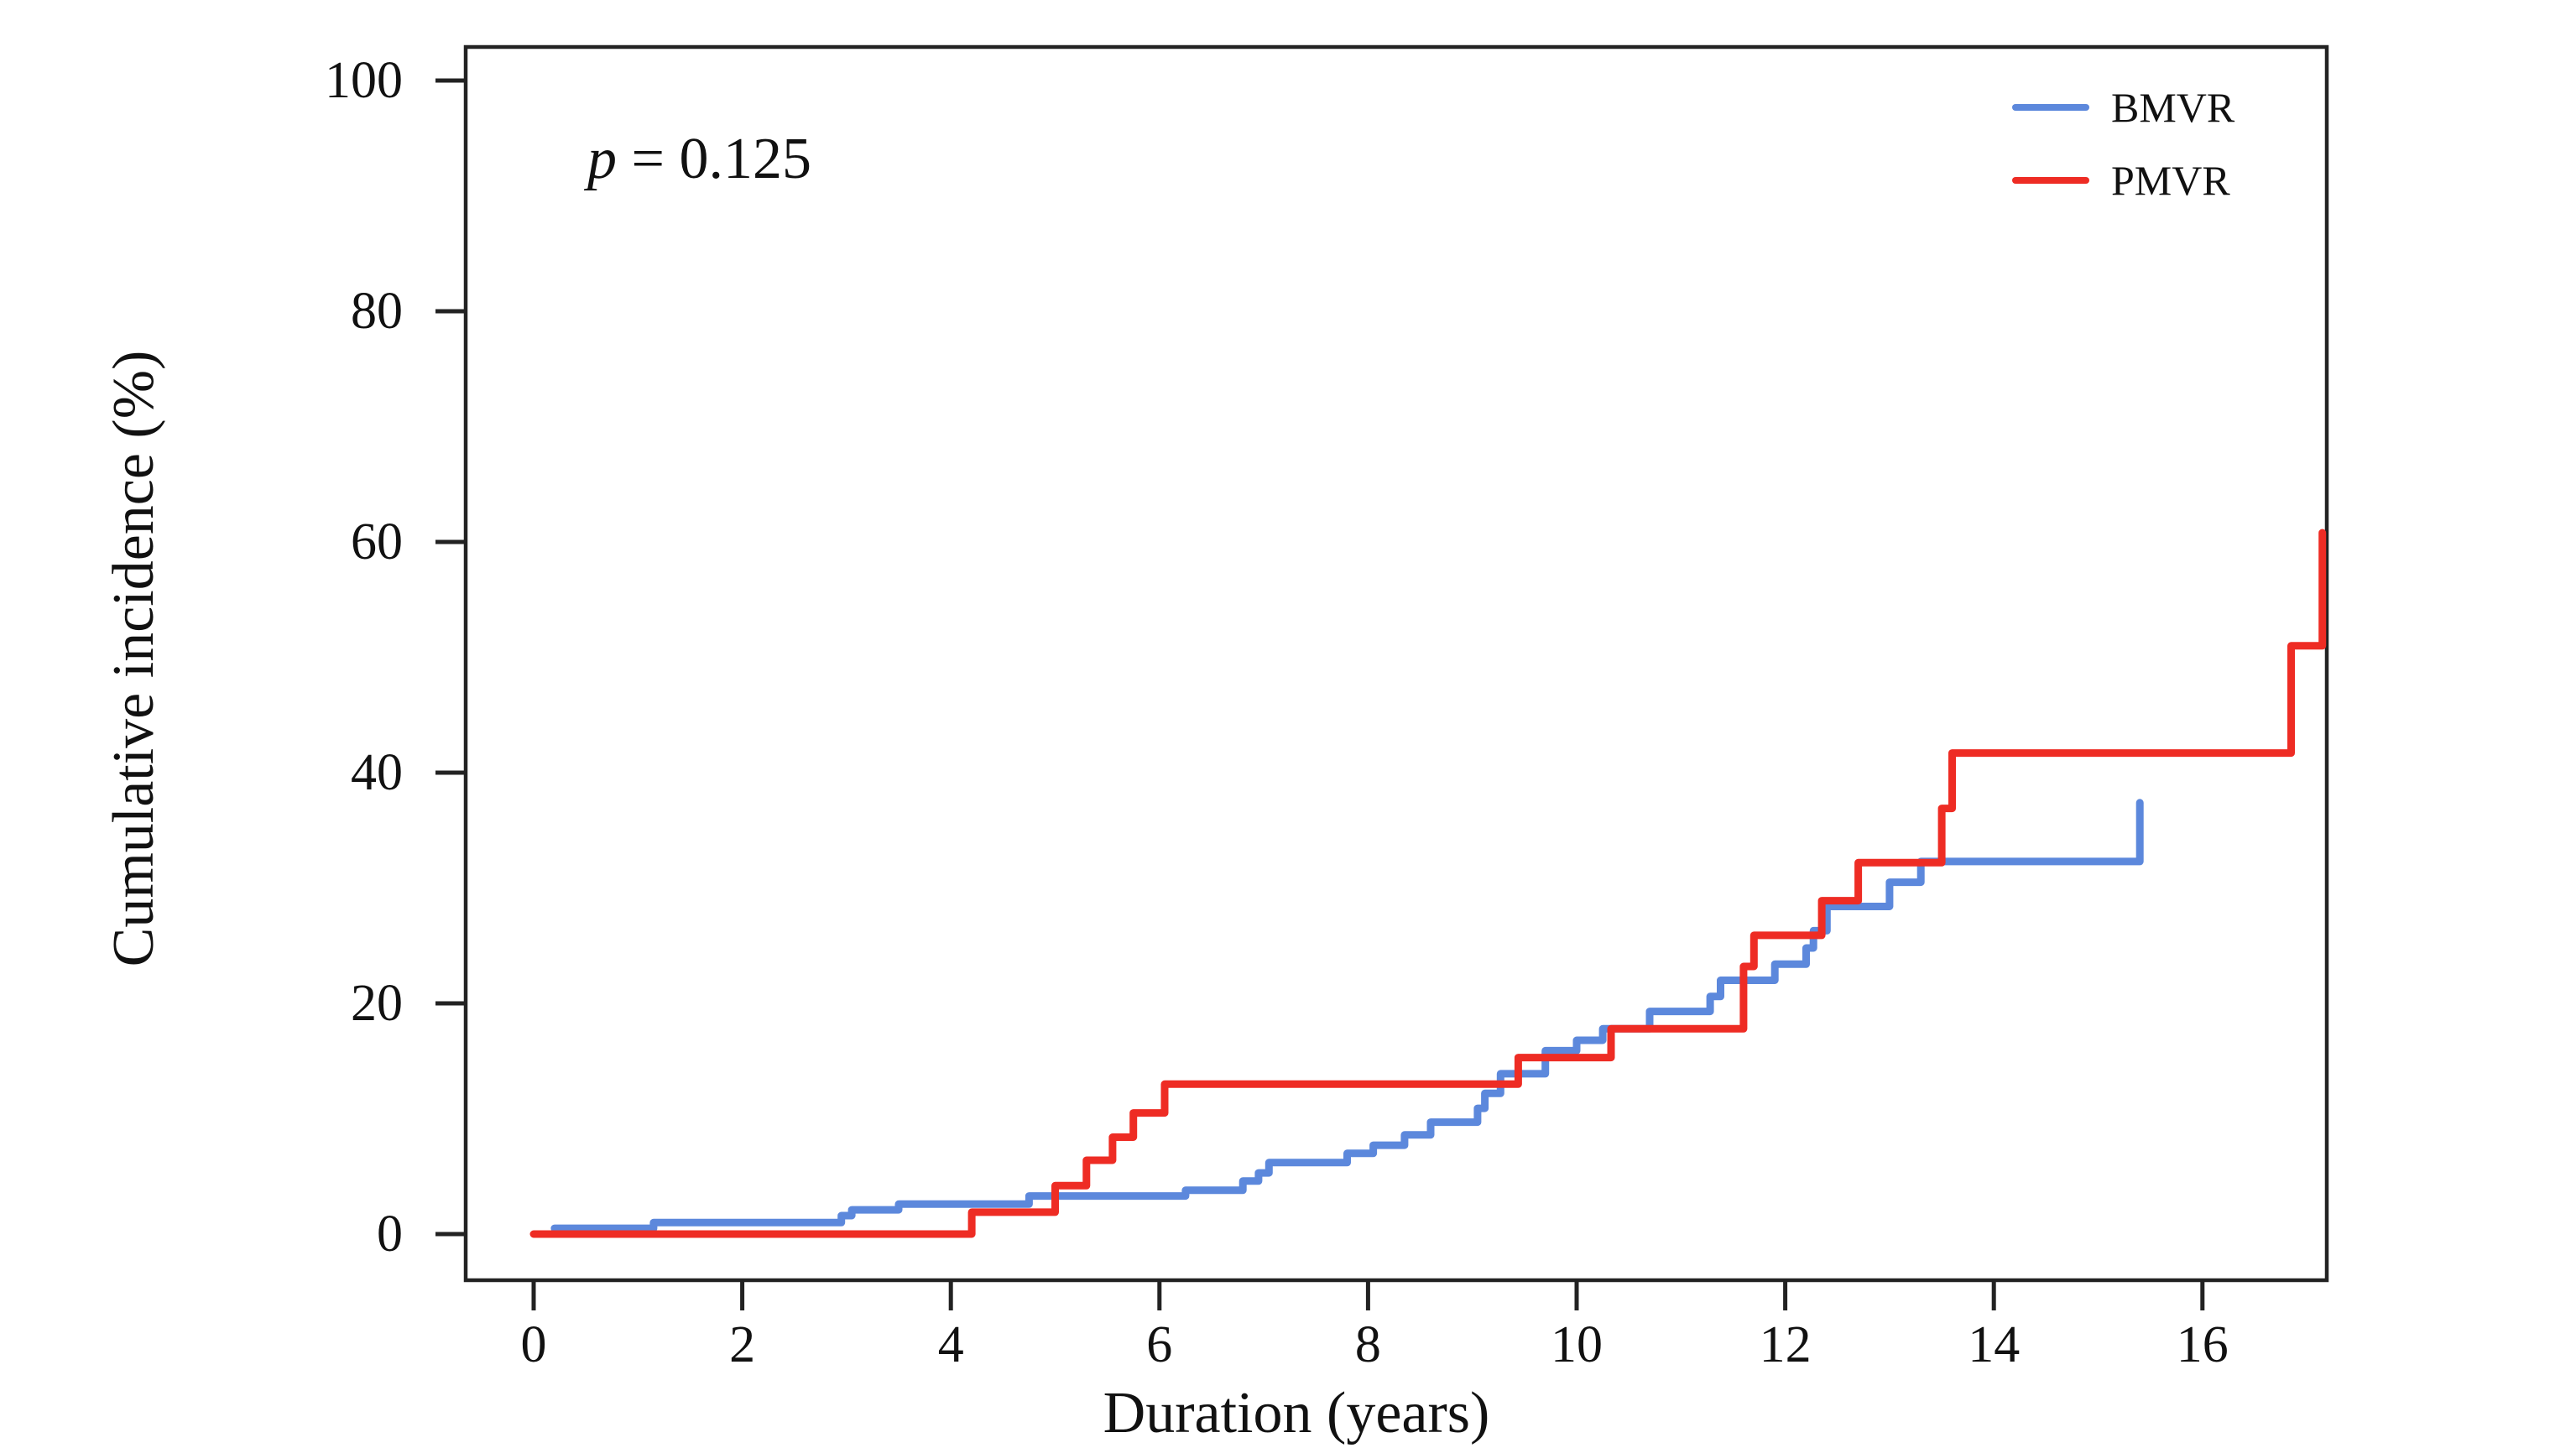 The height and width of the screenshot is (1448, 2576). I want to click on y-tick-label: 100, so click(364, 80).